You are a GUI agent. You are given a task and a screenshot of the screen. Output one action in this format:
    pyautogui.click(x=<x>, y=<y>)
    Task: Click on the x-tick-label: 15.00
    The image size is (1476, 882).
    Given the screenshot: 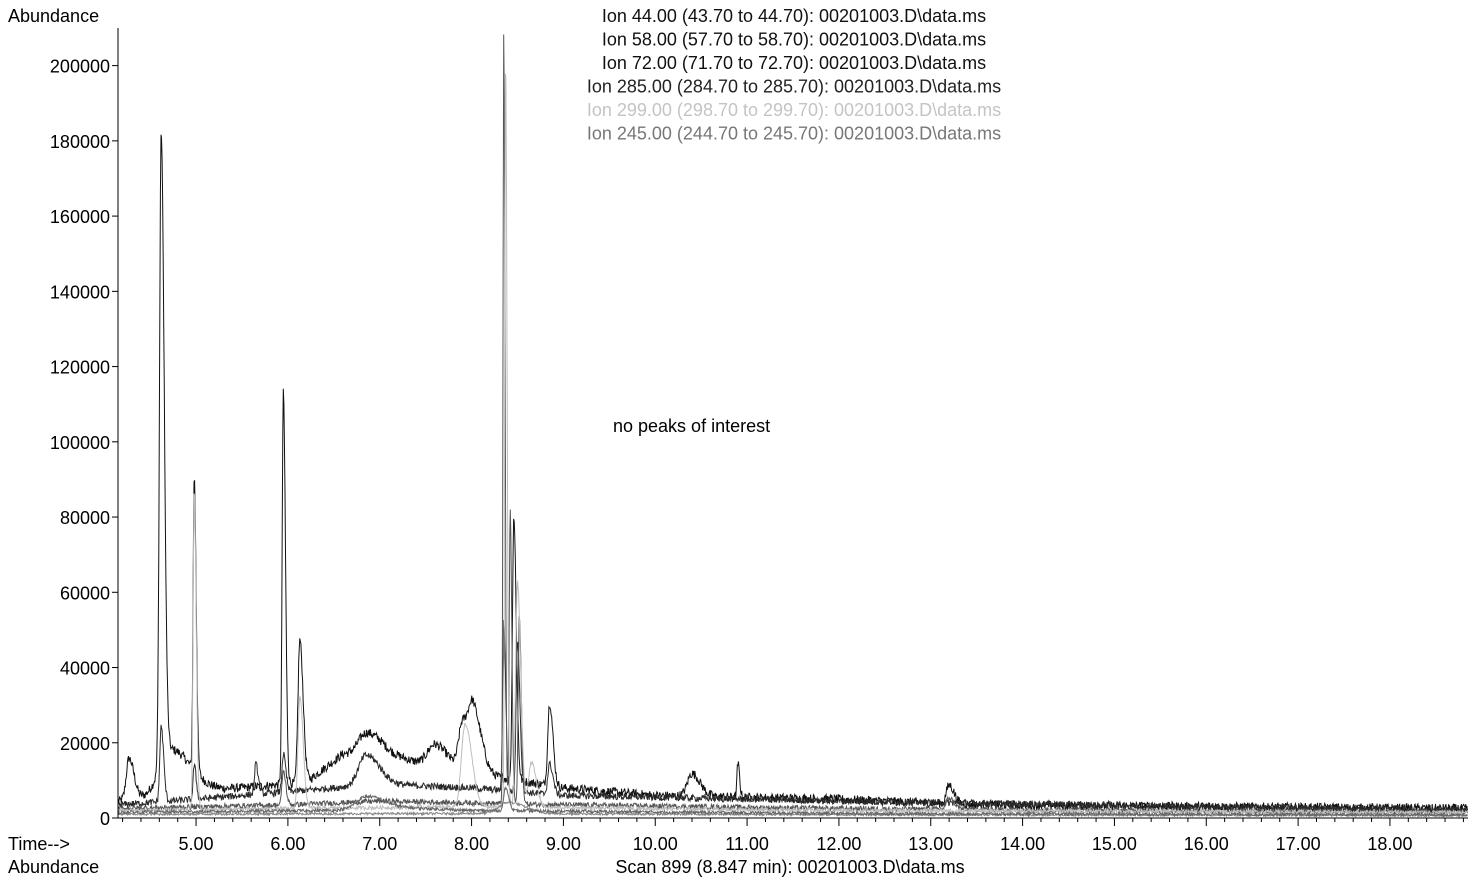 What is the action you would take?
    pyautogui.click(x=1114, y=844)
    